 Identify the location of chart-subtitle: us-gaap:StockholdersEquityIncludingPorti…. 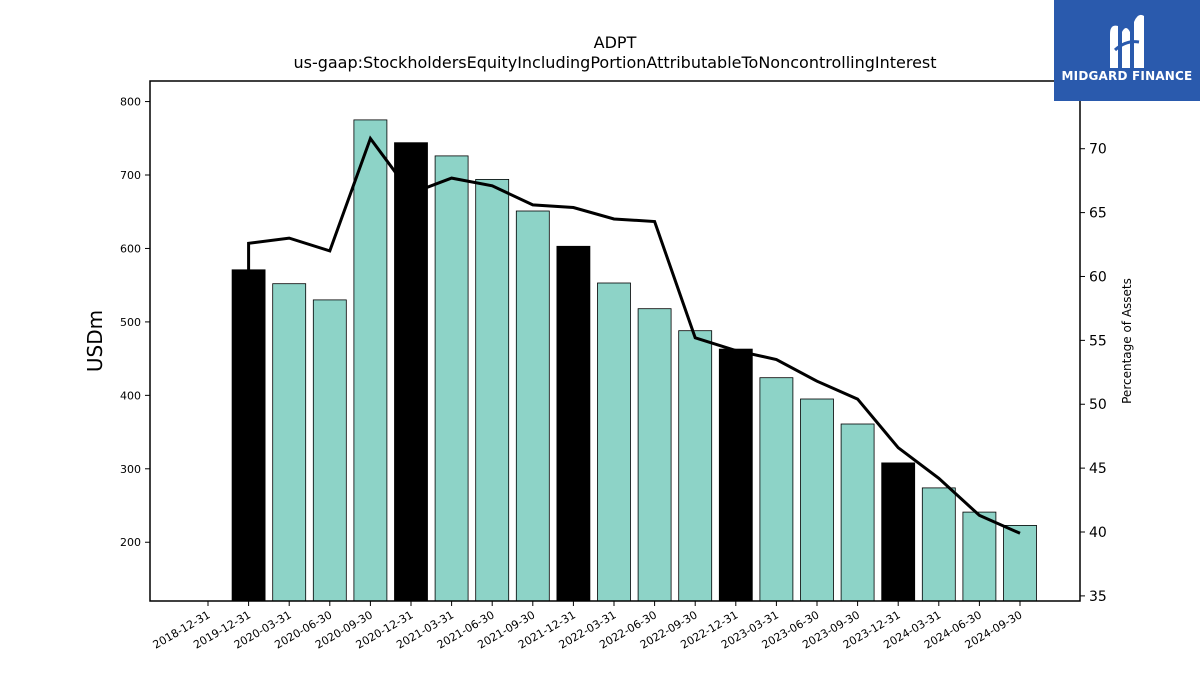
(614, 62).